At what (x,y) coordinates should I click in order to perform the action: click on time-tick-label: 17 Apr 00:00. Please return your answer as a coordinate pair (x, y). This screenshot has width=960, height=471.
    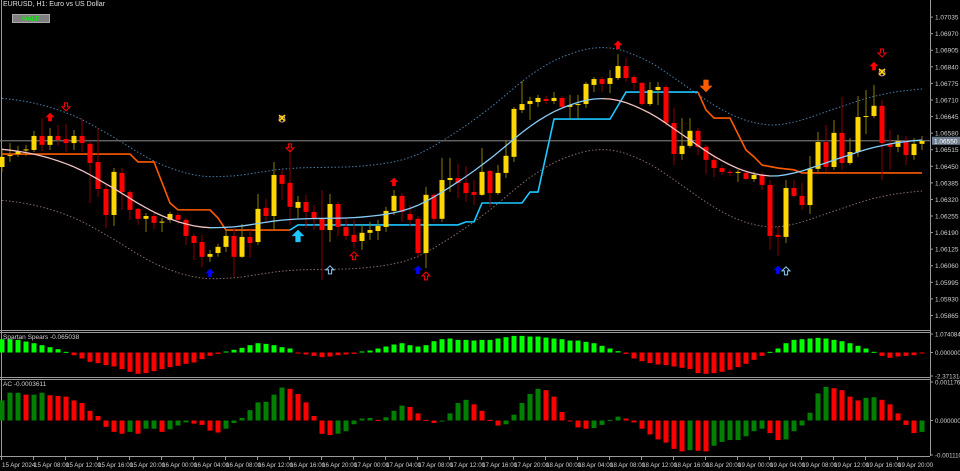
    Looking at the image, I should click on (372, 465).